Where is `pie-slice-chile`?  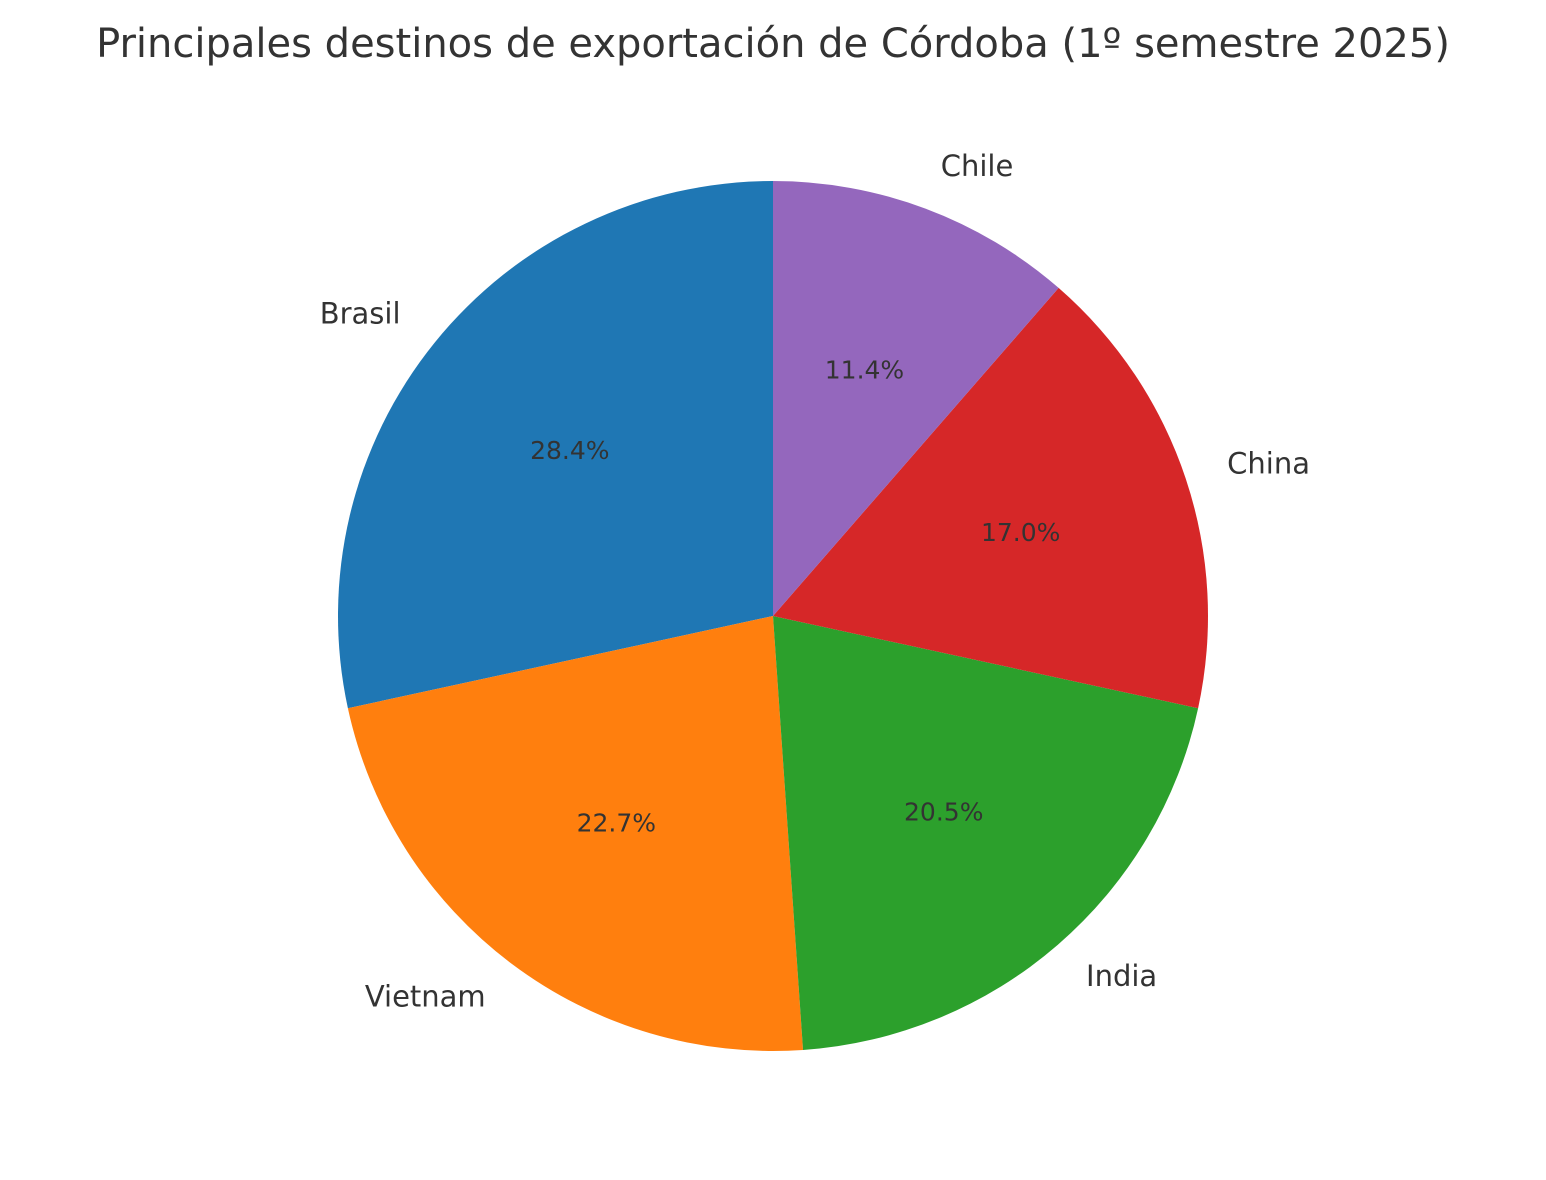 pie-slice-chile is located at coordinates (916, 398).